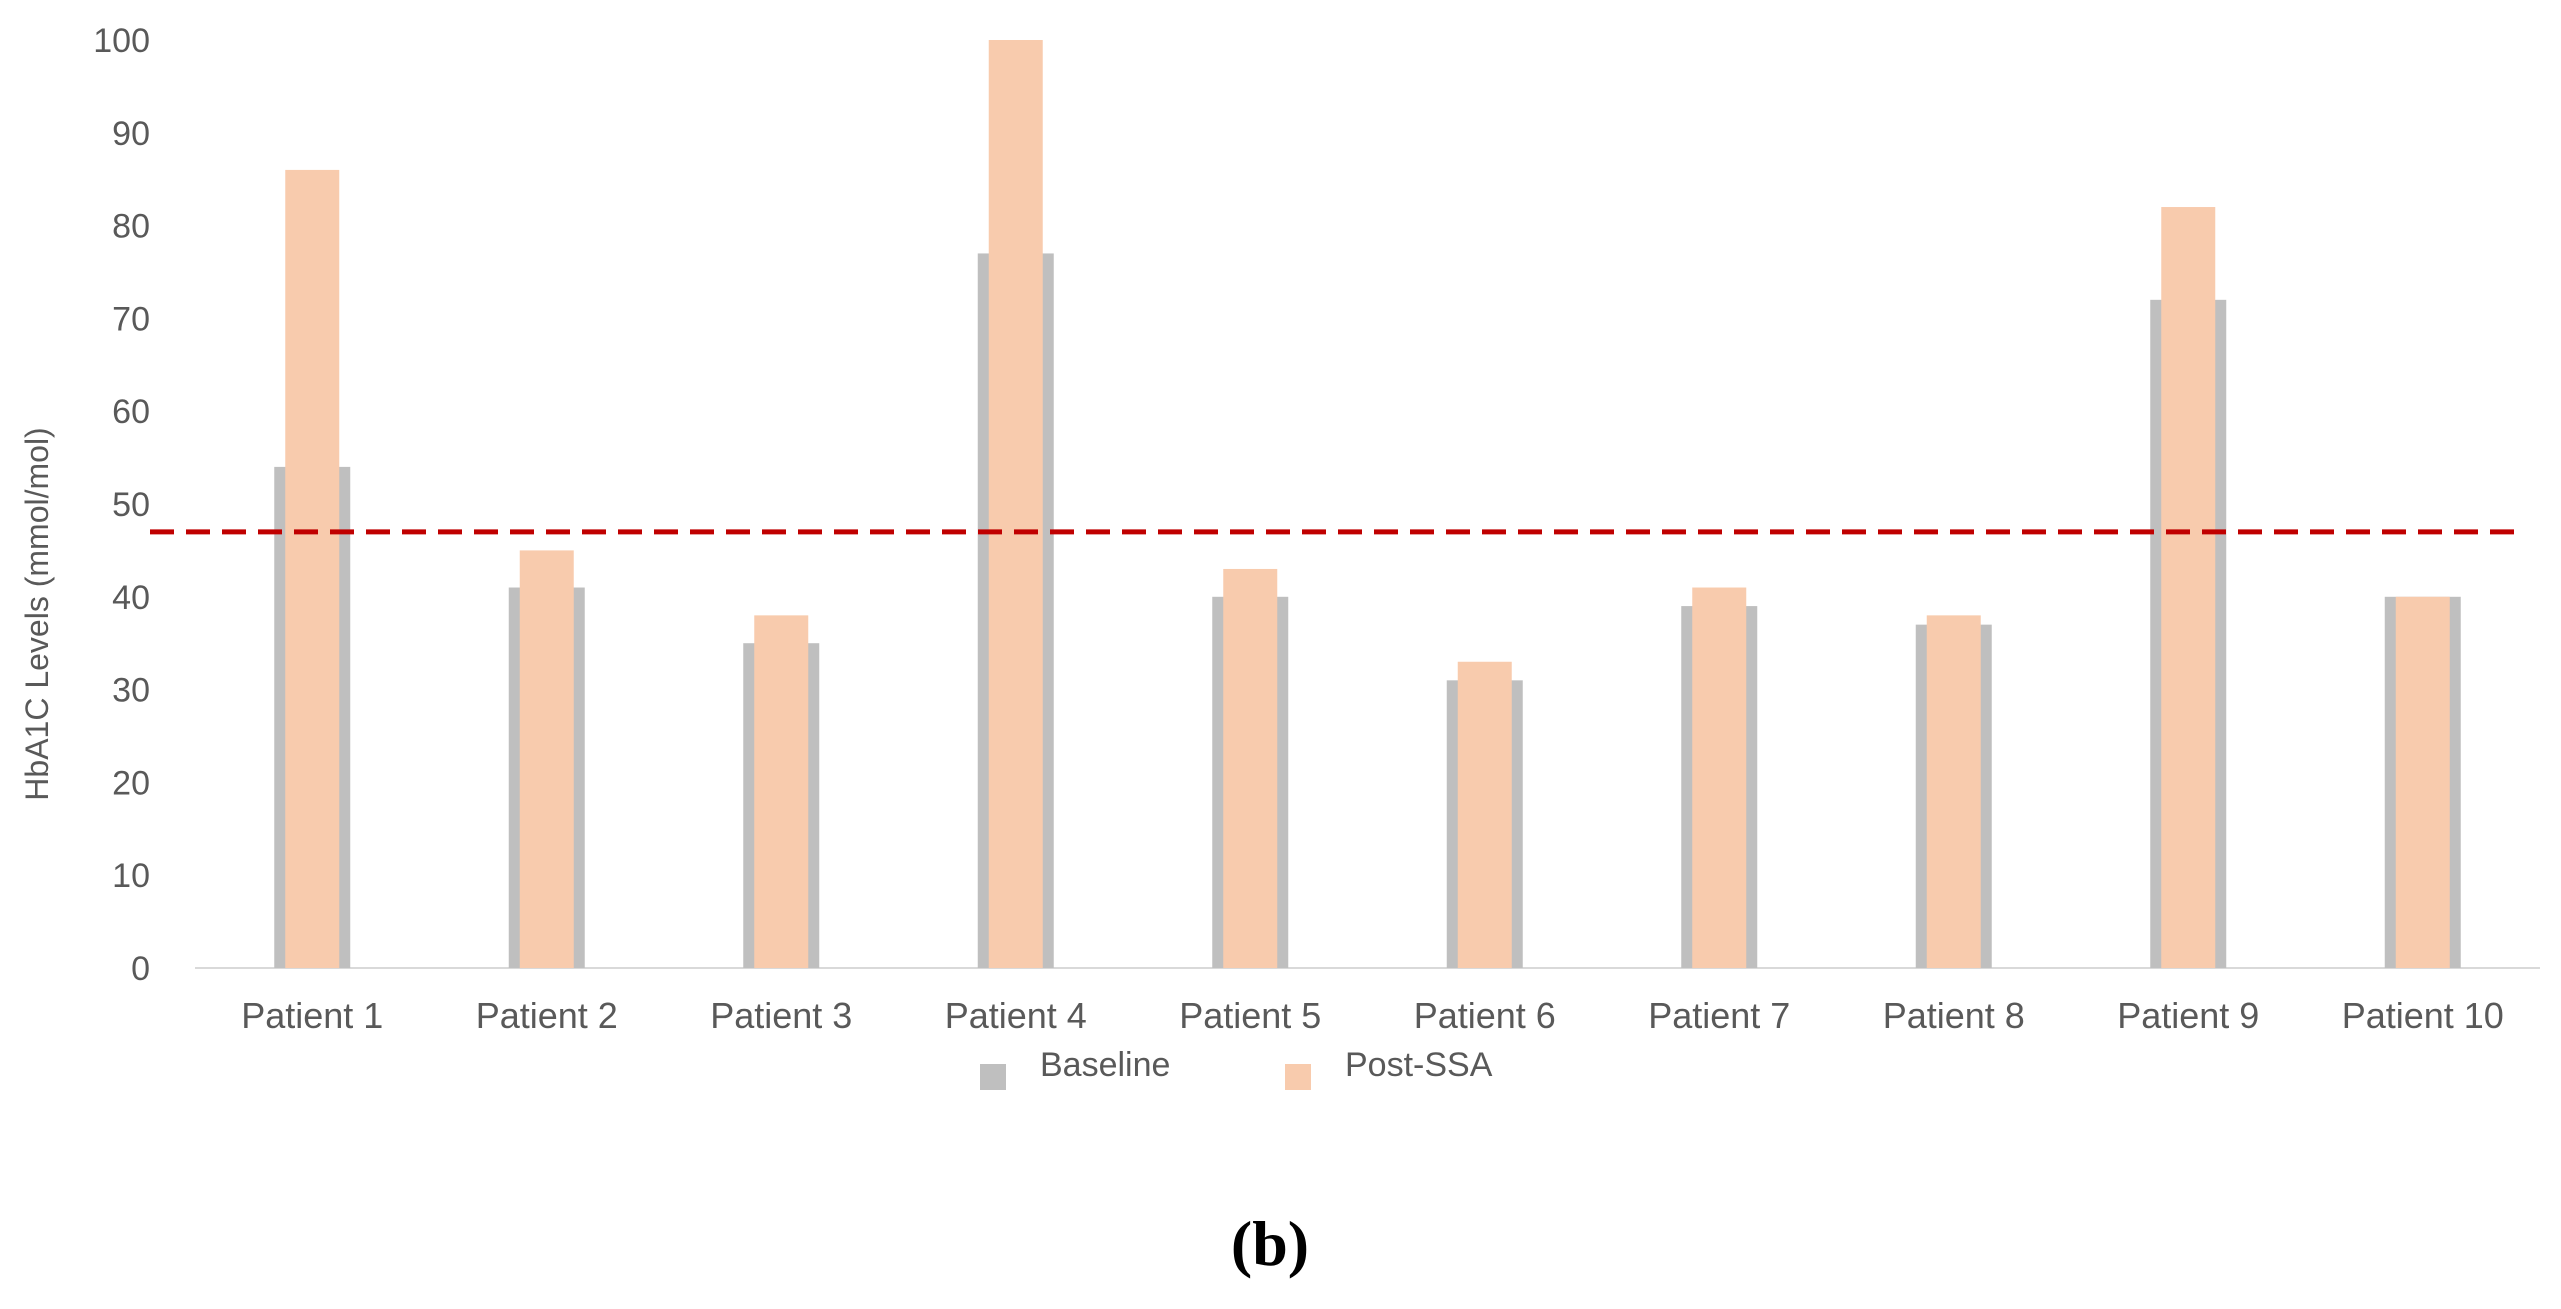  What do you see at coordinates (1105, 1065) in the screenshot?
I see `legend-label-baseline: Baseline` at bounding box center [1105, 1065].